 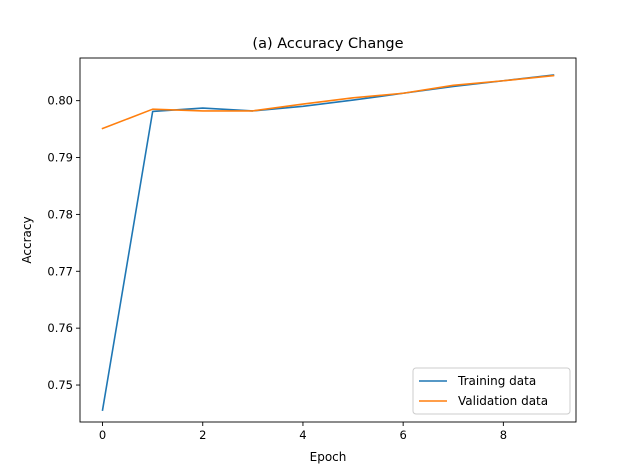 I want to click on data-point-s1-p2, so click(x=202, y=110).